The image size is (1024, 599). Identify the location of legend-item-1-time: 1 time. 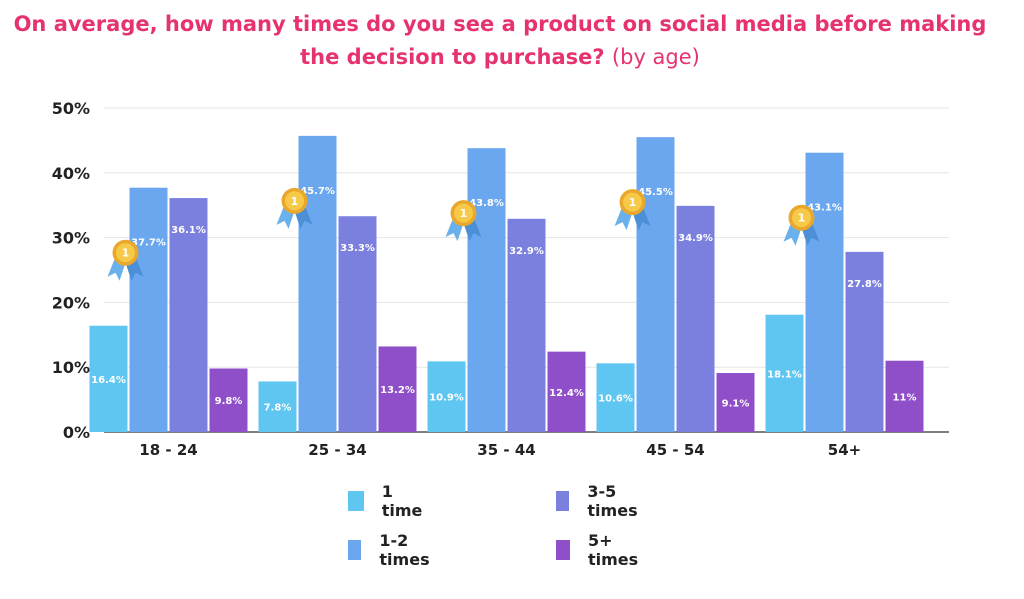
(387, 501).